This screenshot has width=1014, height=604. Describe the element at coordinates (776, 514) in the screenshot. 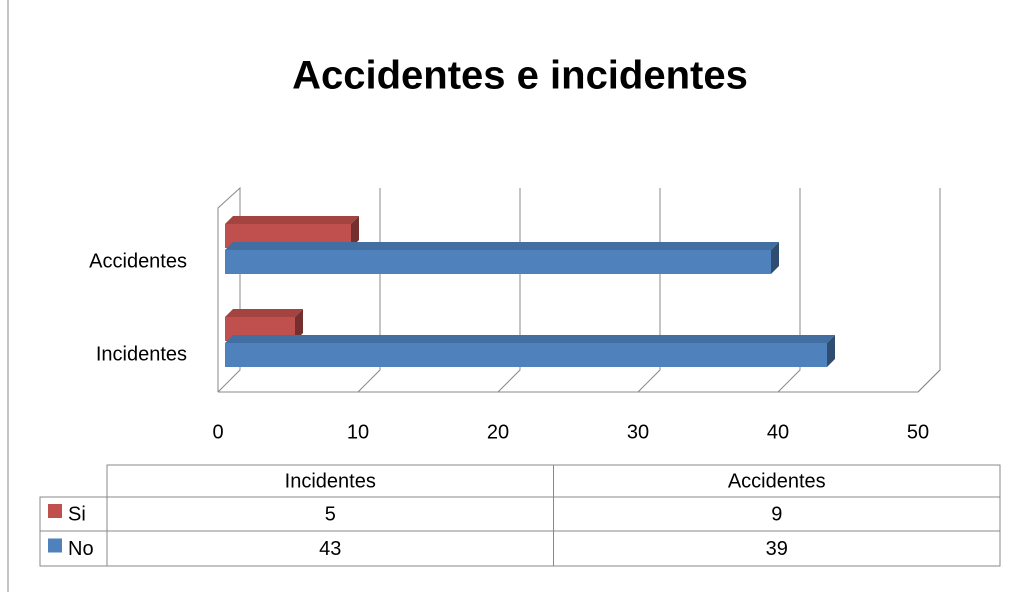

I see `table-value: 9` at that location.